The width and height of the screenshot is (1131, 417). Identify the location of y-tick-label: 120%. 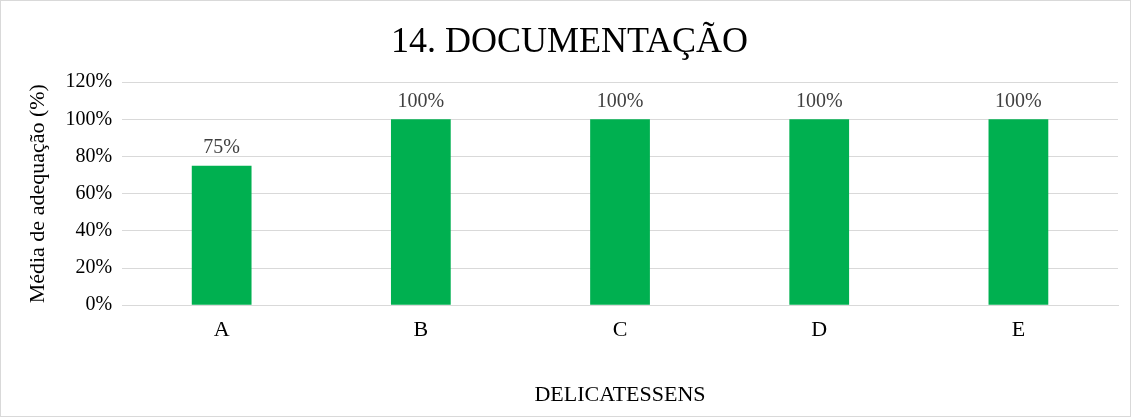
(89, 80).